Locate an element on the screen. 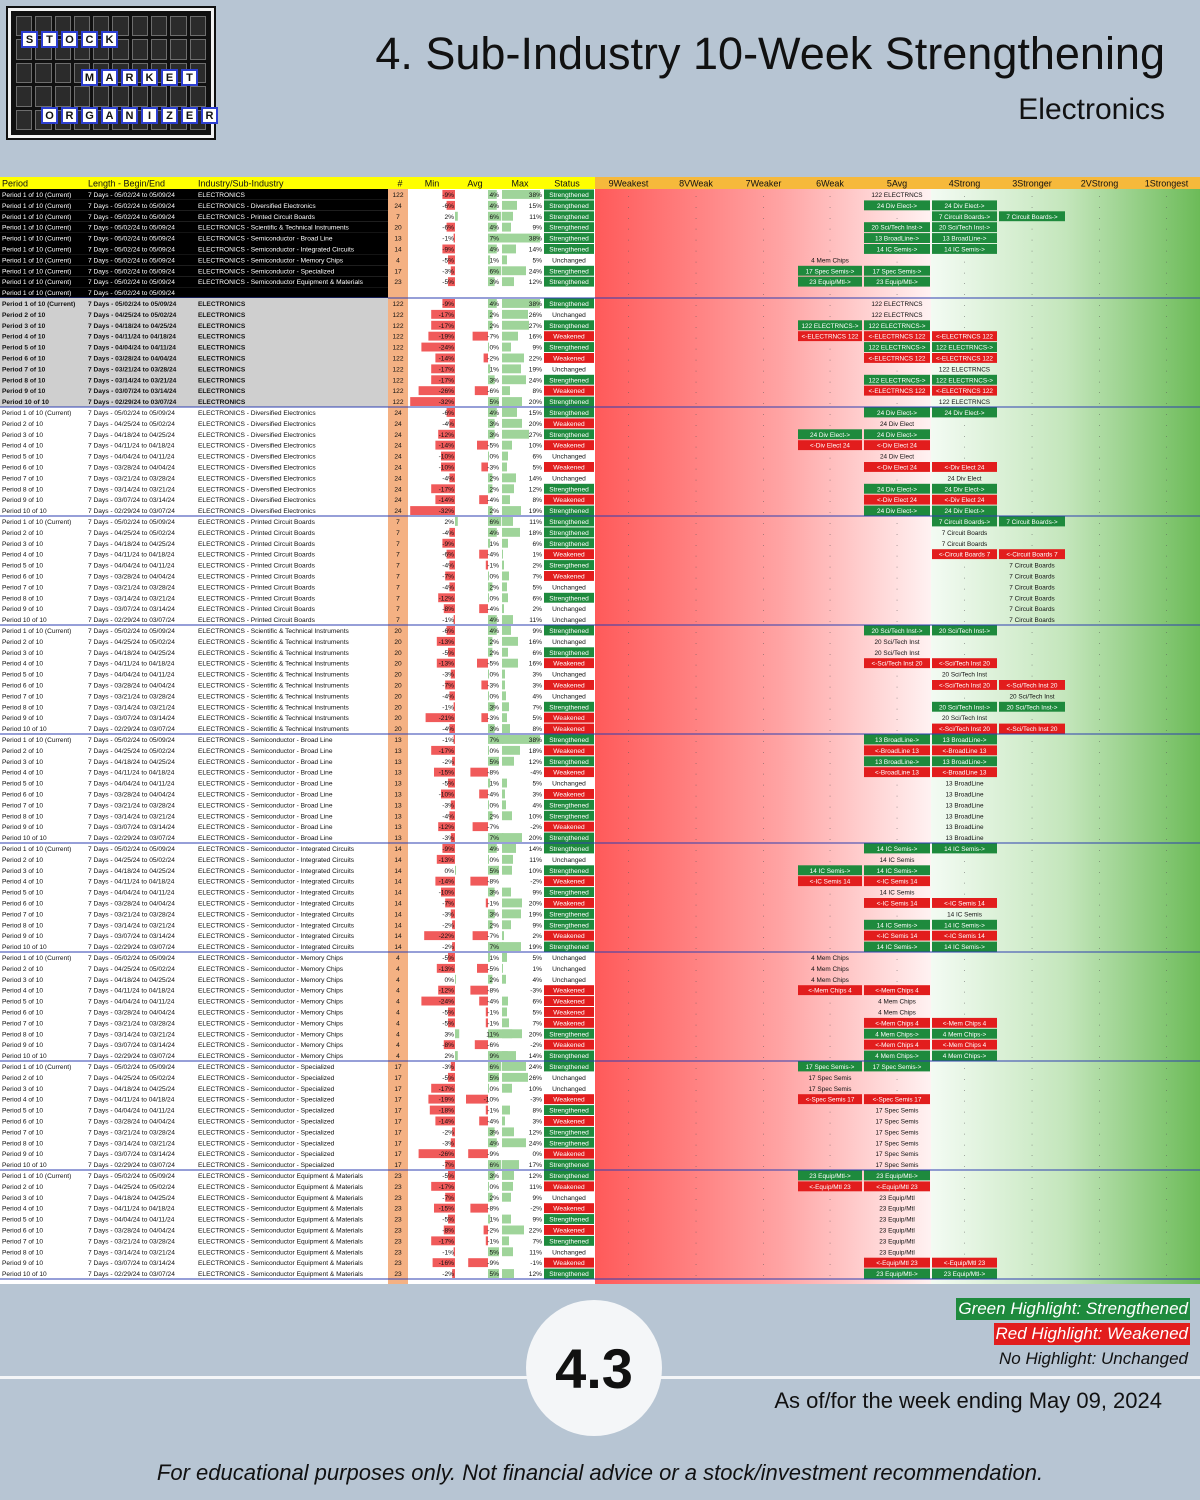  period-cell: Period 5 of 10 is located at coordinates (24, 348).